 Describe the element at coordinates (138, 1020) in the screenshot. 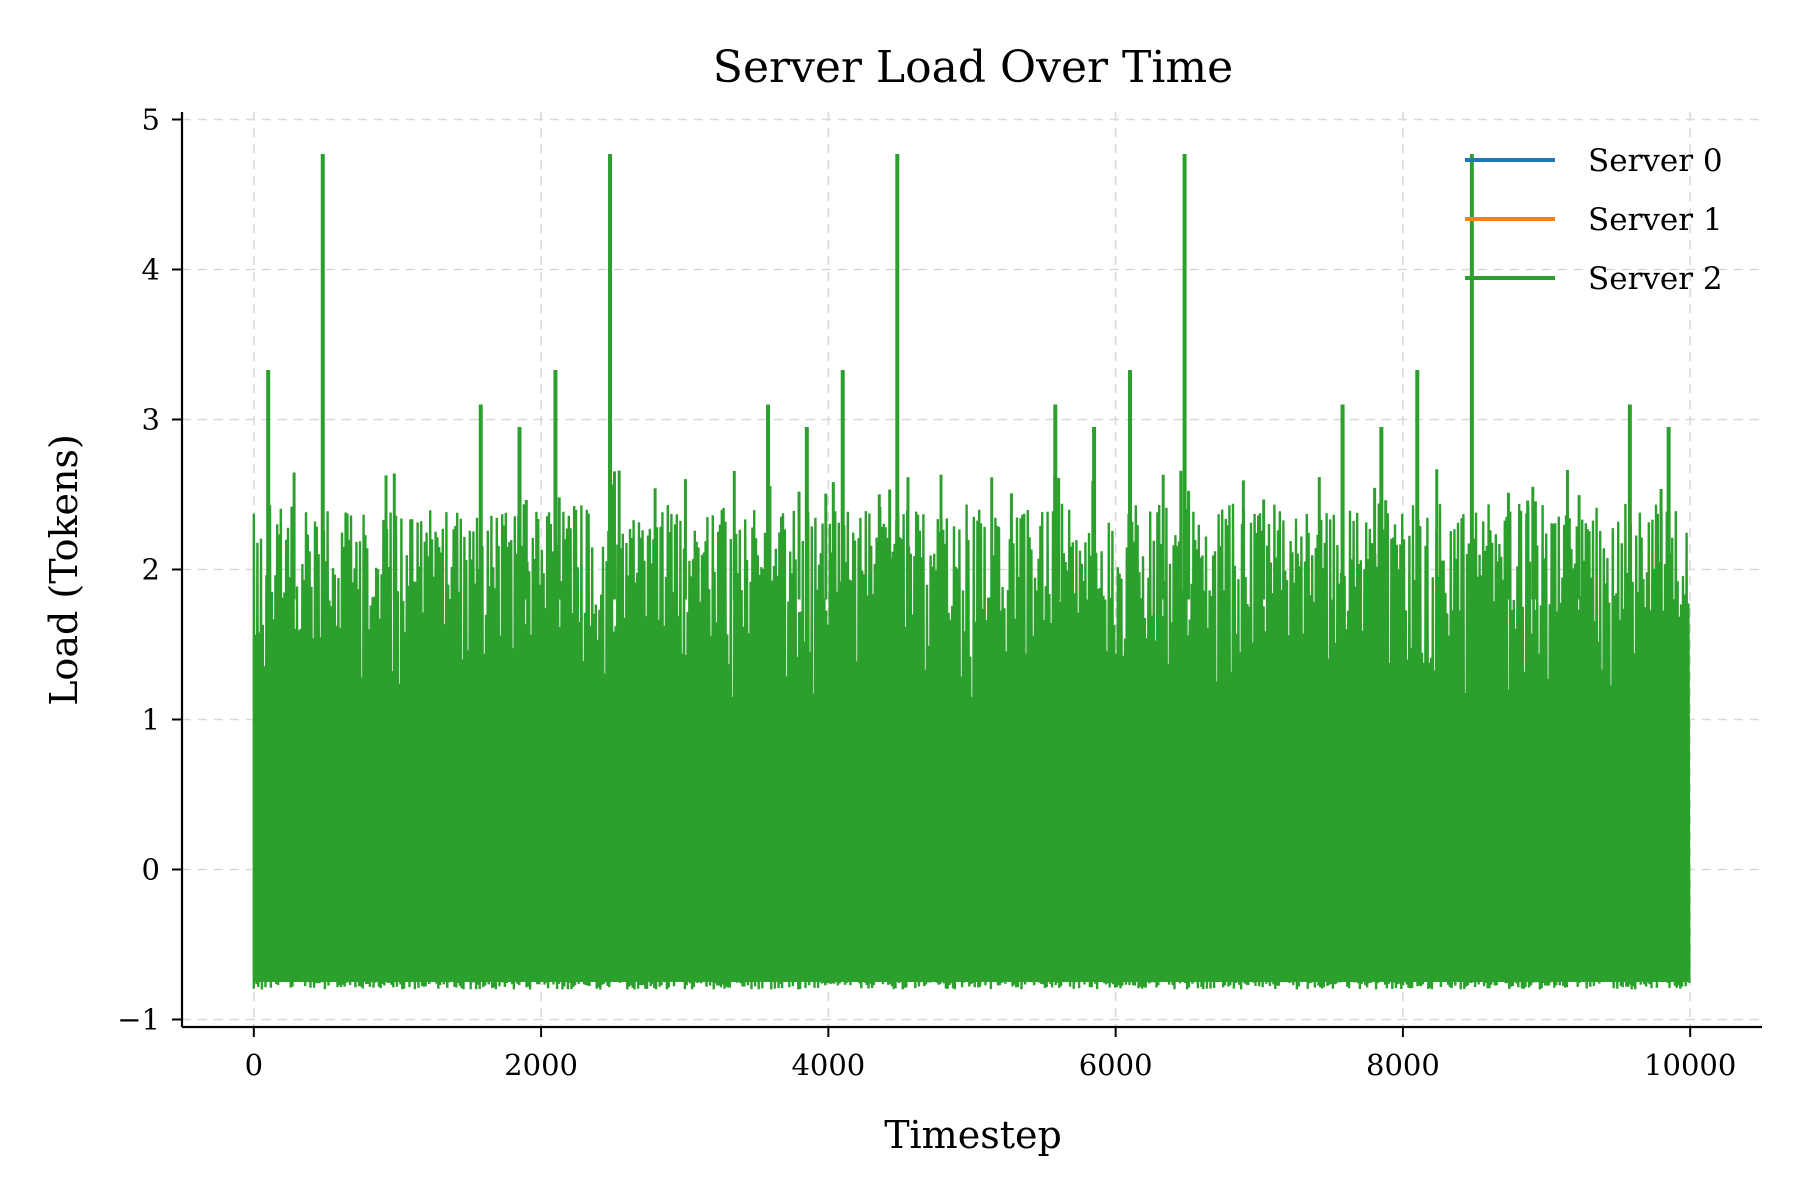

I see `y-tick-label: −1` at that location.